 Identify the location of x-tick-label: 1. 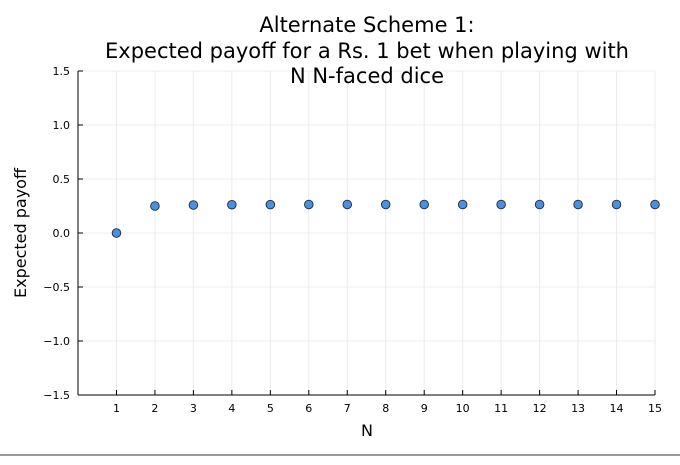
(116, 408).